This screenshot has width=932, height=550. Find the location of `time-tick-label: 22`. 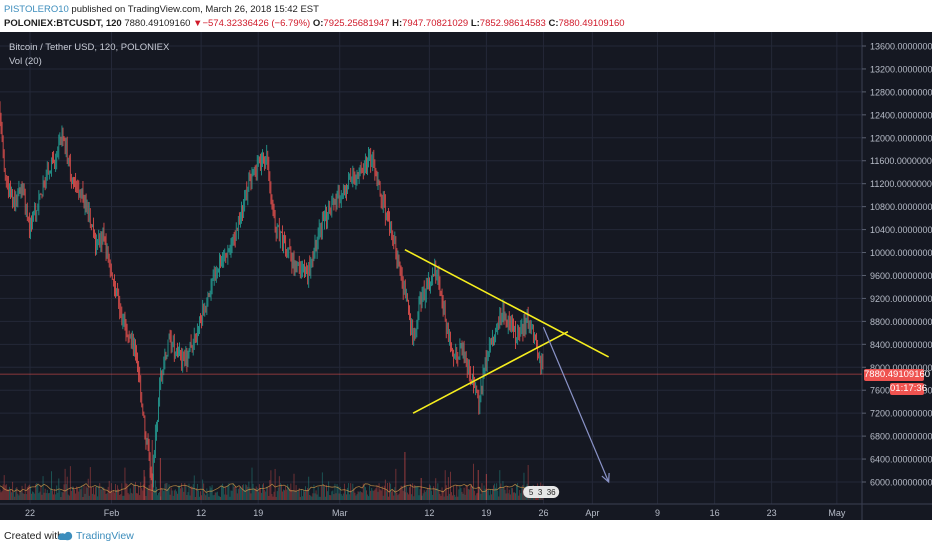

time-tick-label: 22 is located at coordinates (30, 513).